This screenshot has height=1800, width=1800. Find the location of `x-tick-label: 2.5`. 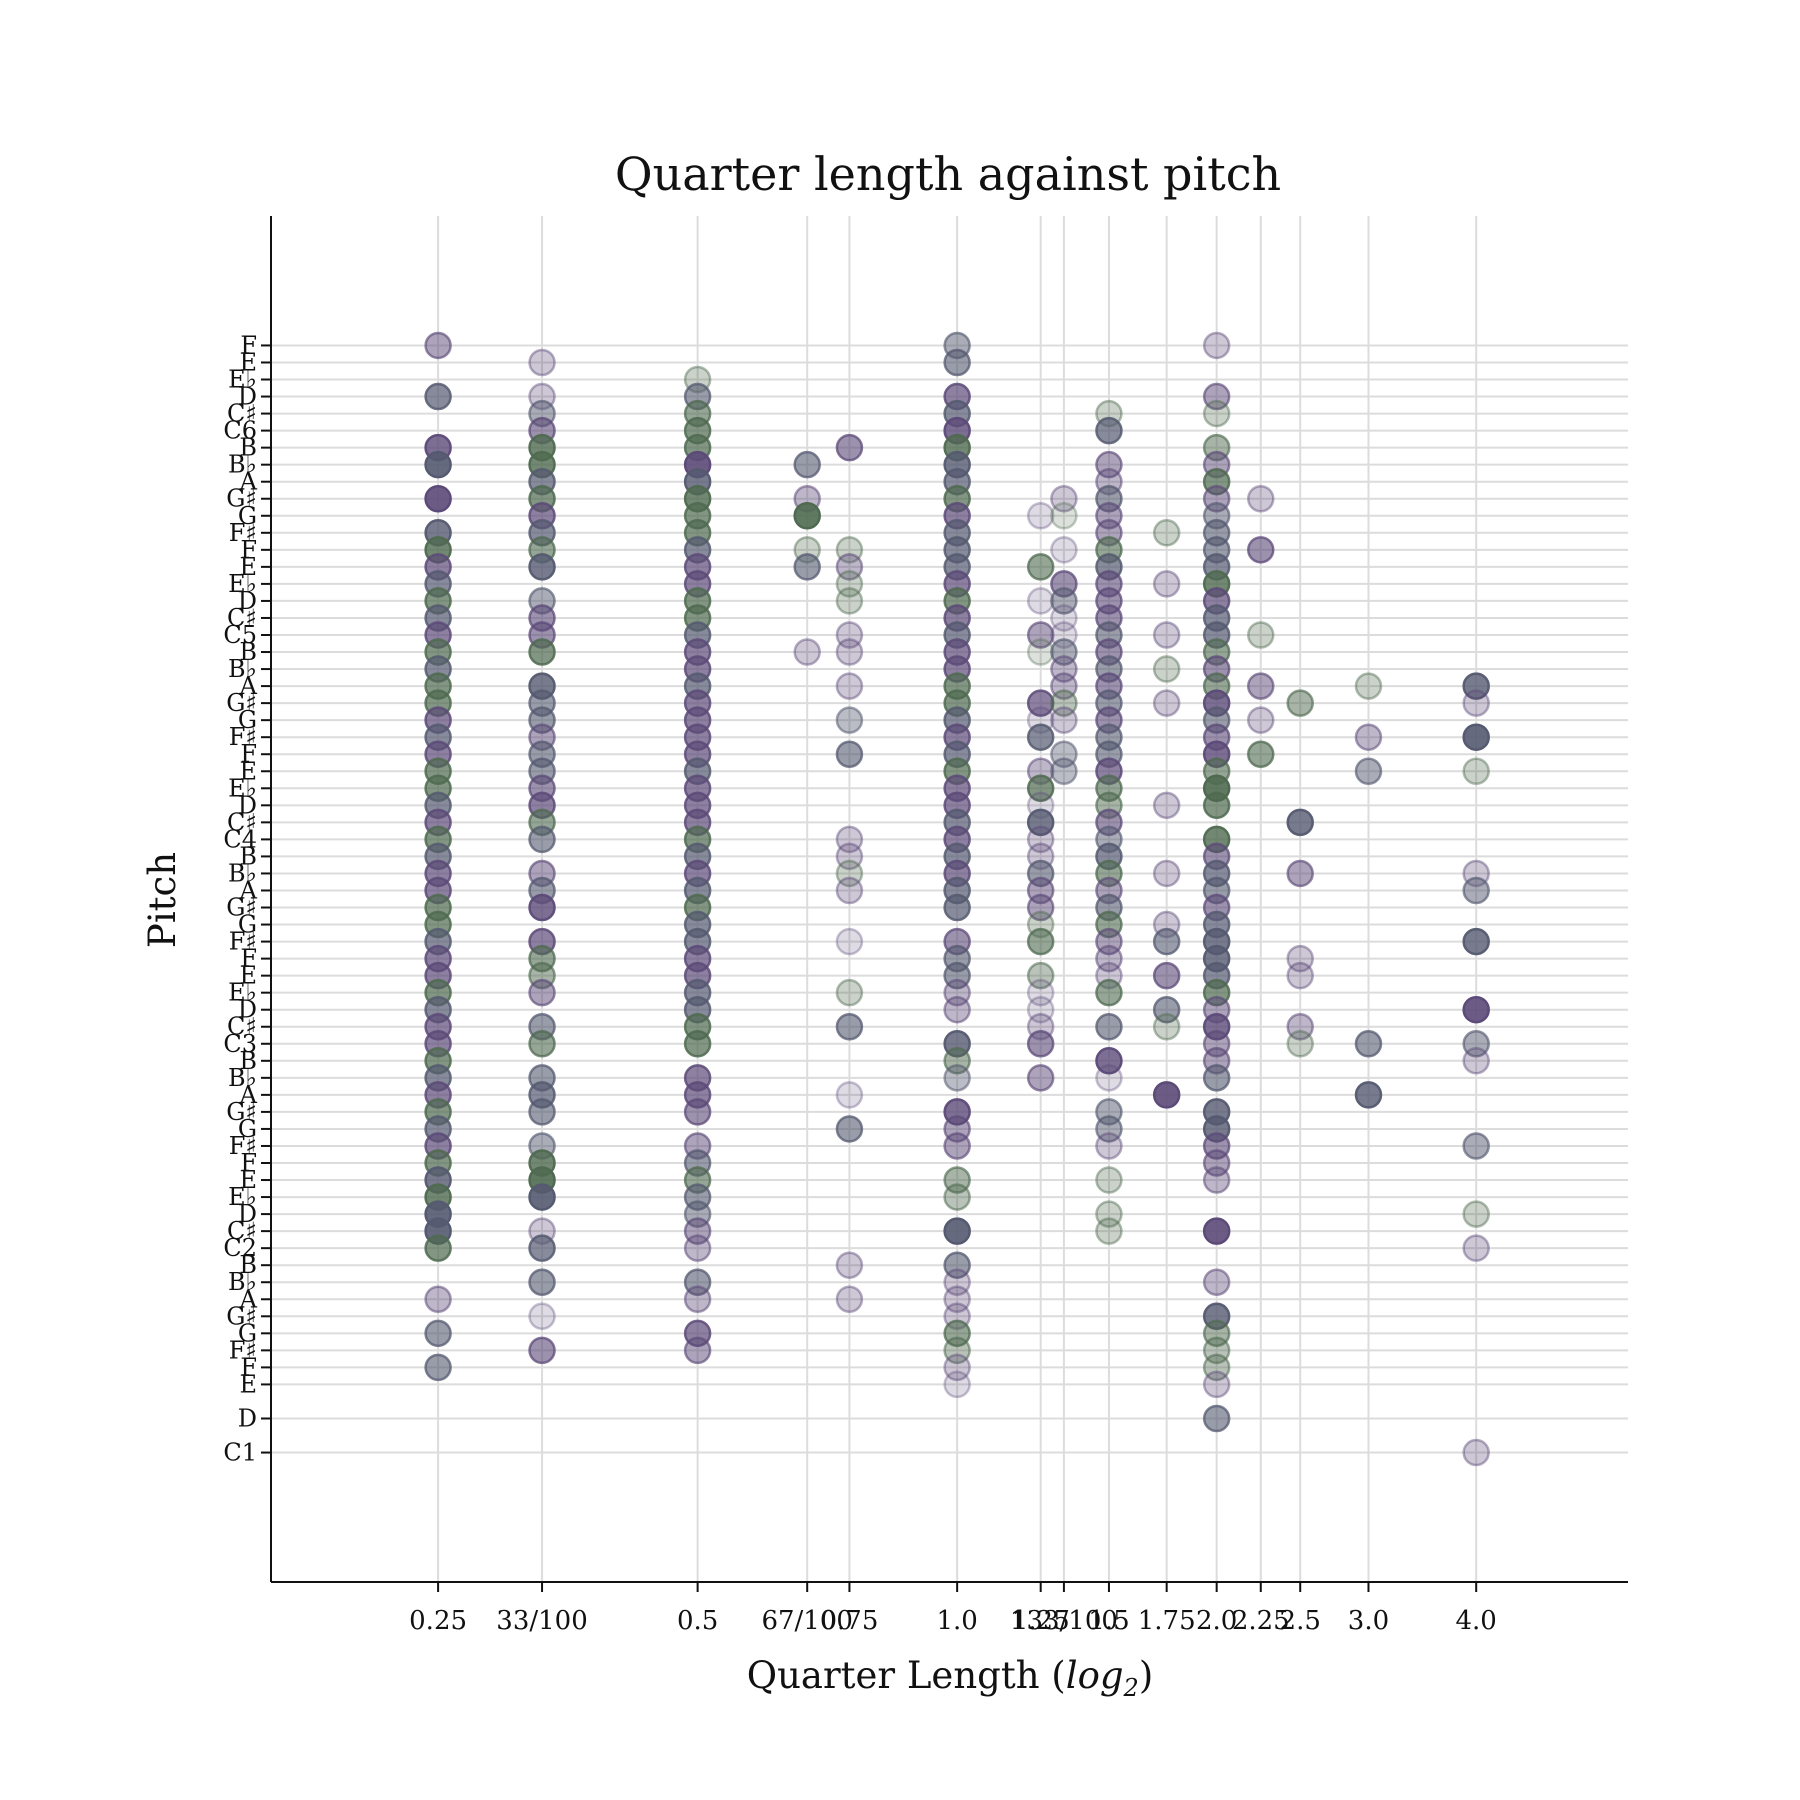

x-tick-label: 2.5 is located at coordinates (1300, 1621).